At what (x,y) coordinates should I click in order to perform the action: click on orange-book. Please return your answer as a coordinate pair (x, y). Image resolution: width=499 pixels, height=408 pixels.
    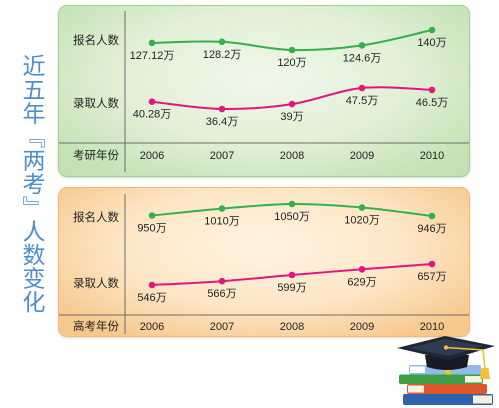
    Looking at the image, I should click on (447, 389).